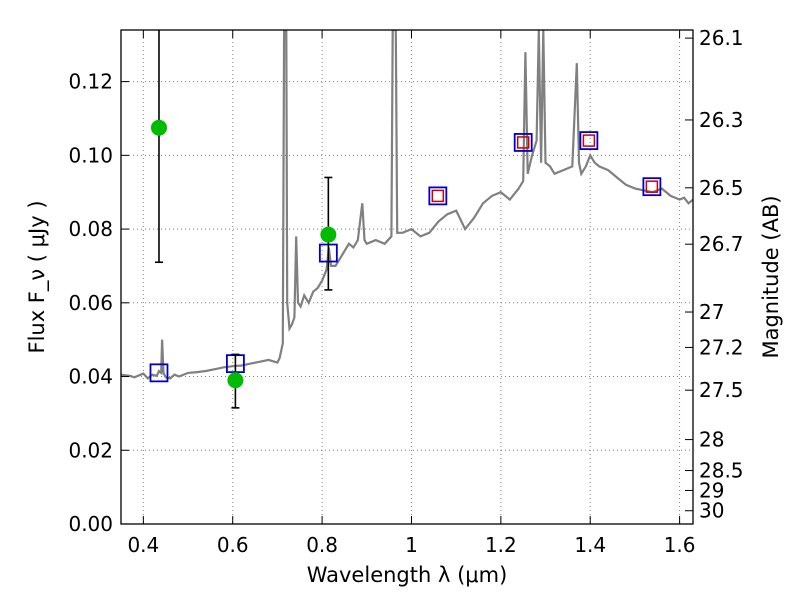  I want to click on y-tick-label: 0.06, so click(90, 303).